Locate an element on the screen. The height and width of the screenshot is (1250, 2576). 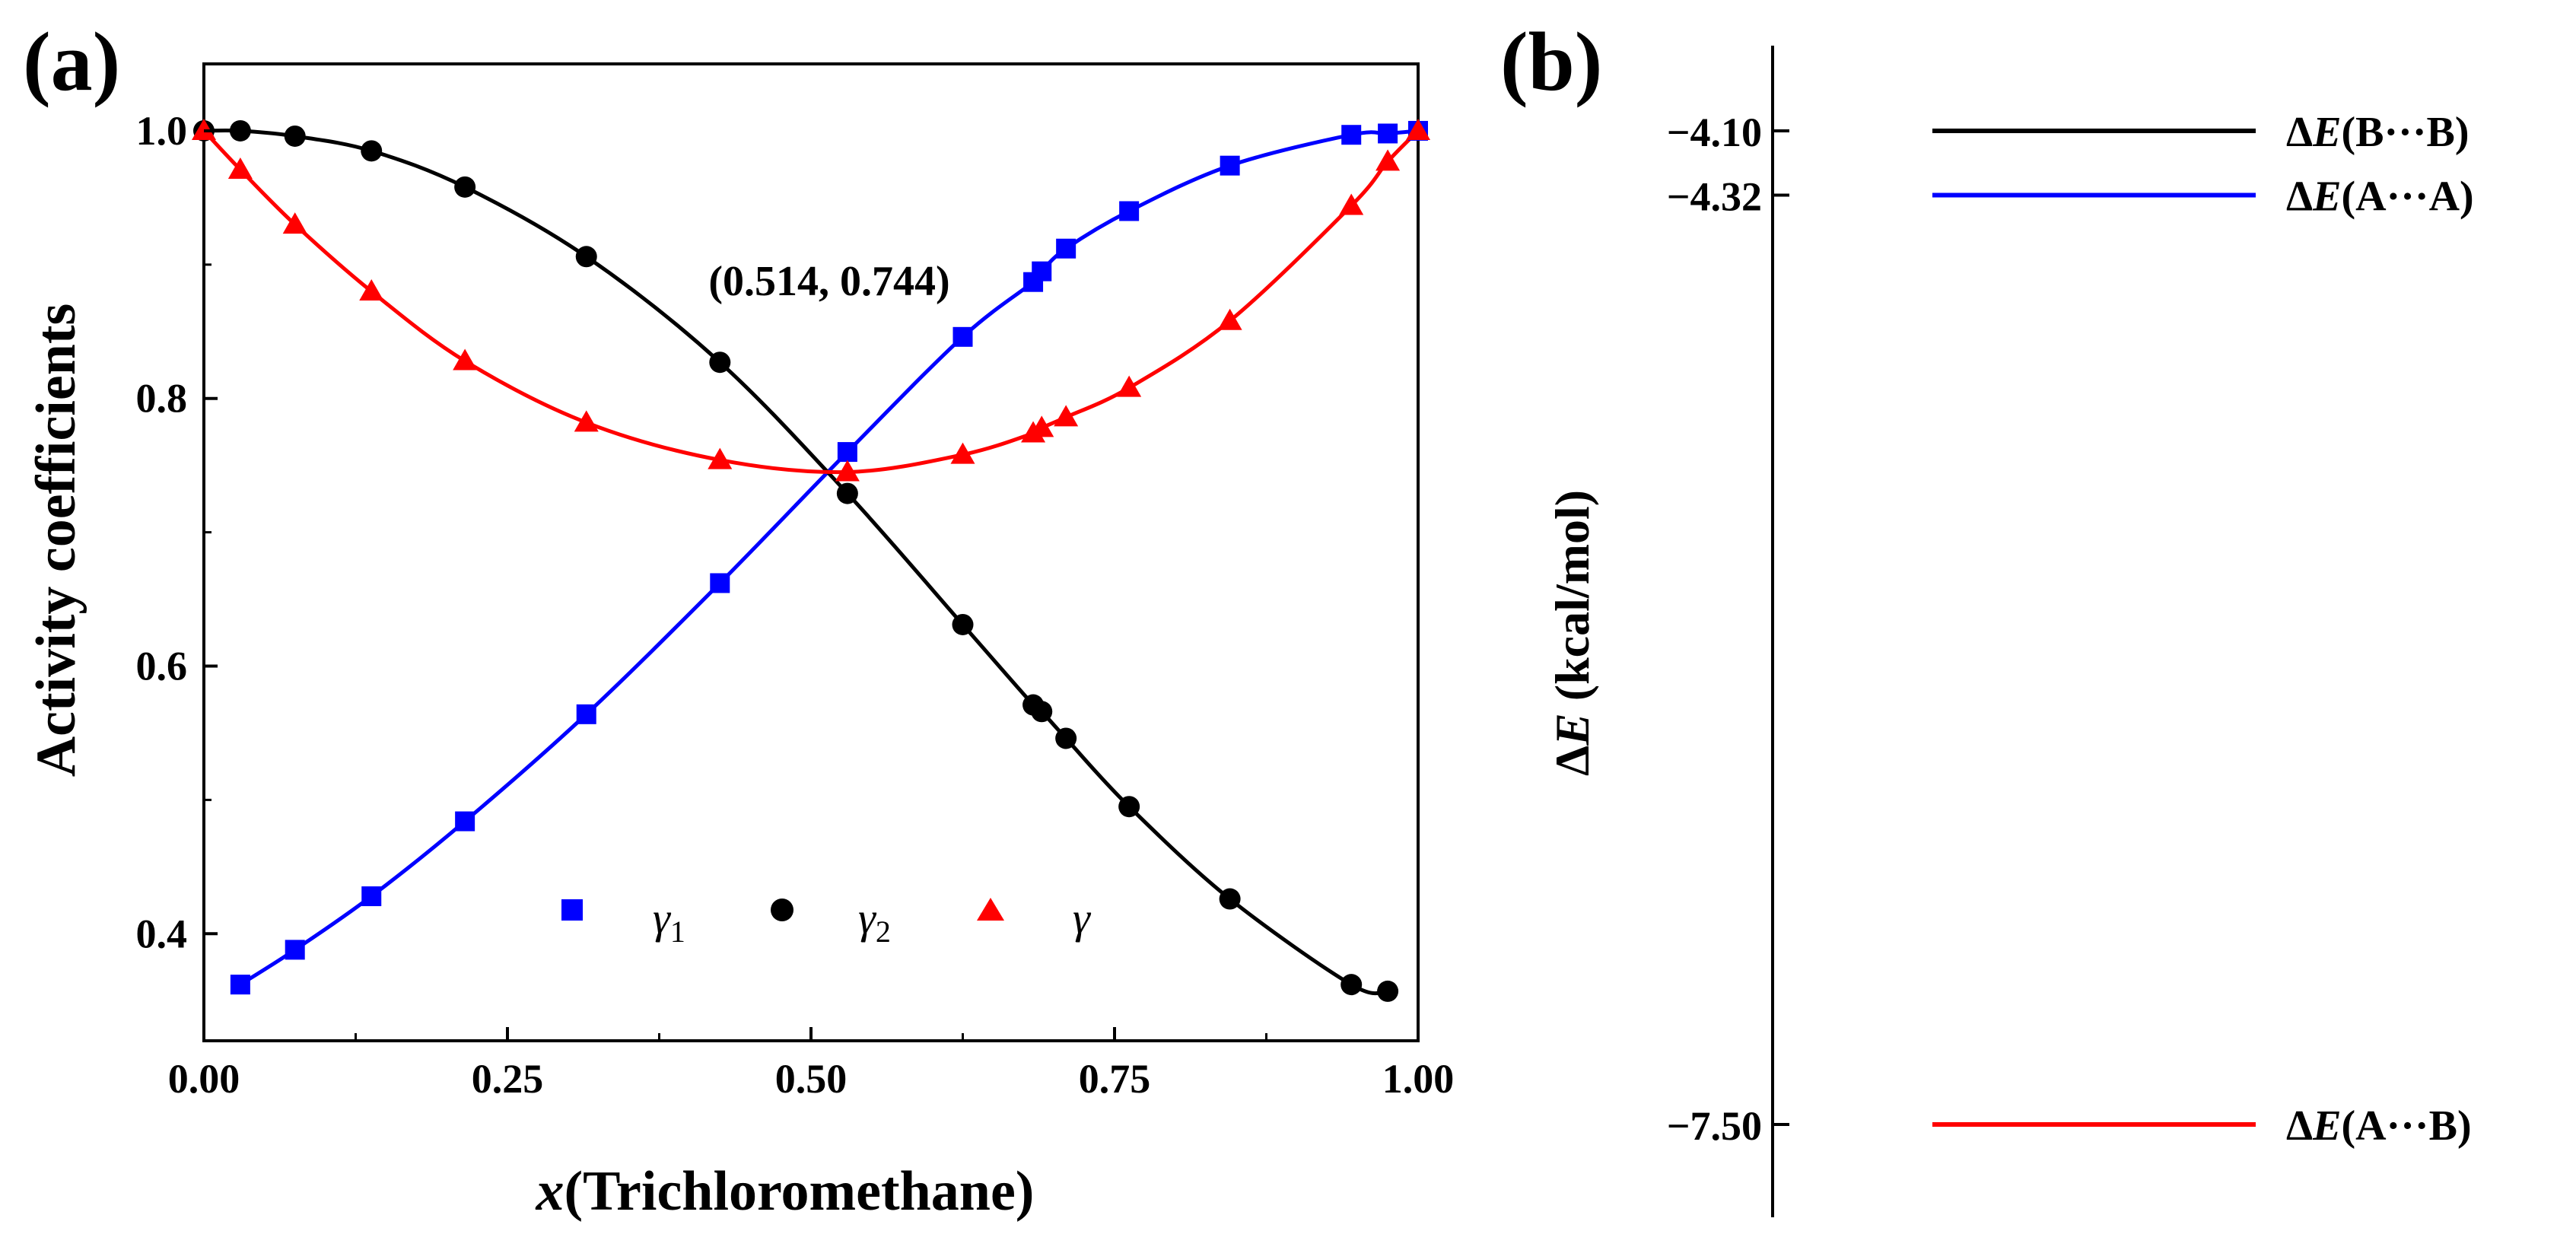
series-line-gamma is located at coordinates (811, 302).